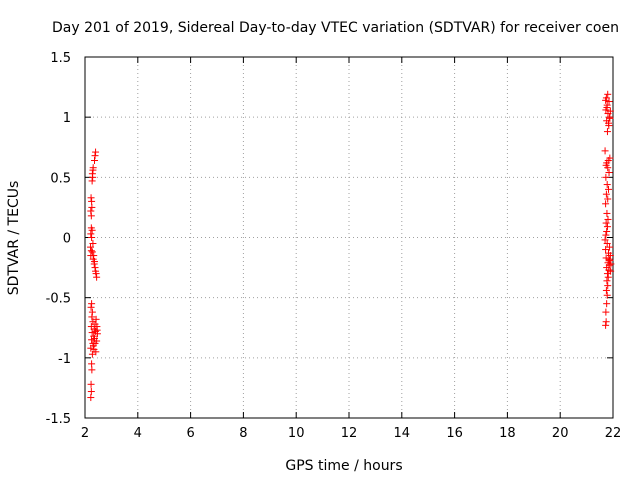  I want to click on x-tick-label: 20, so click(560, 433).